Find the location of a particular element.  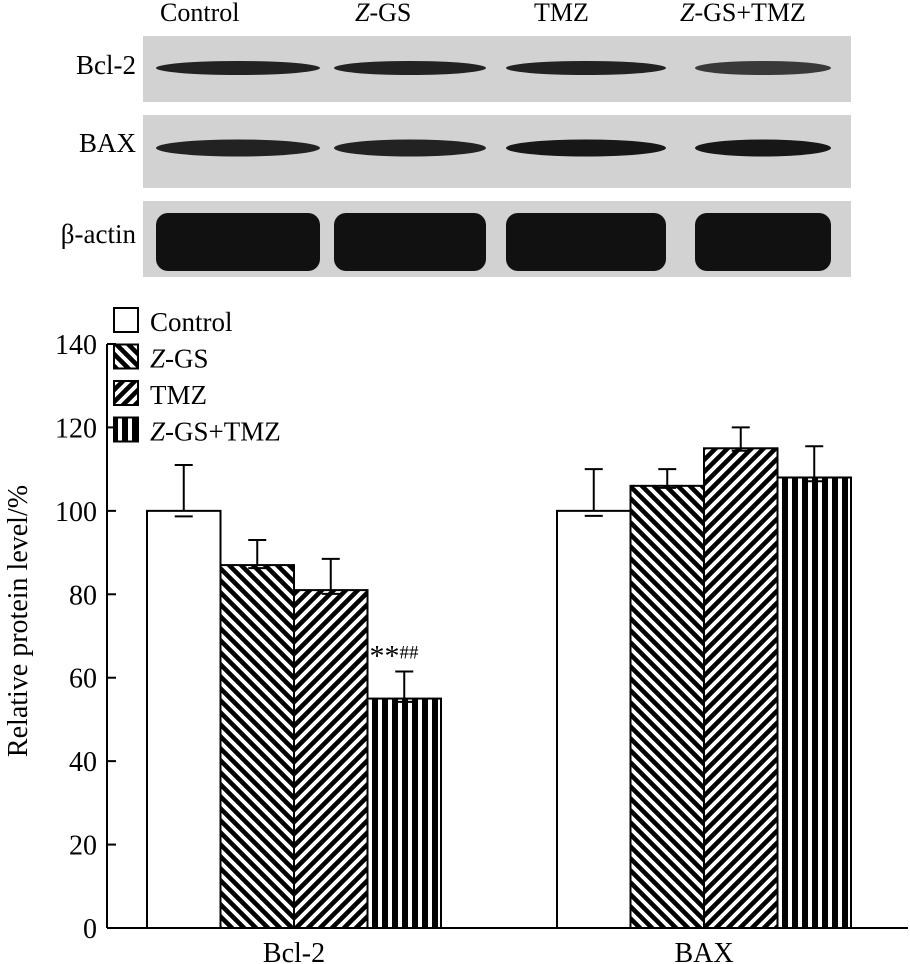

blot-row-label-beta-actin: β-actin is located at coordinates (98, 234).